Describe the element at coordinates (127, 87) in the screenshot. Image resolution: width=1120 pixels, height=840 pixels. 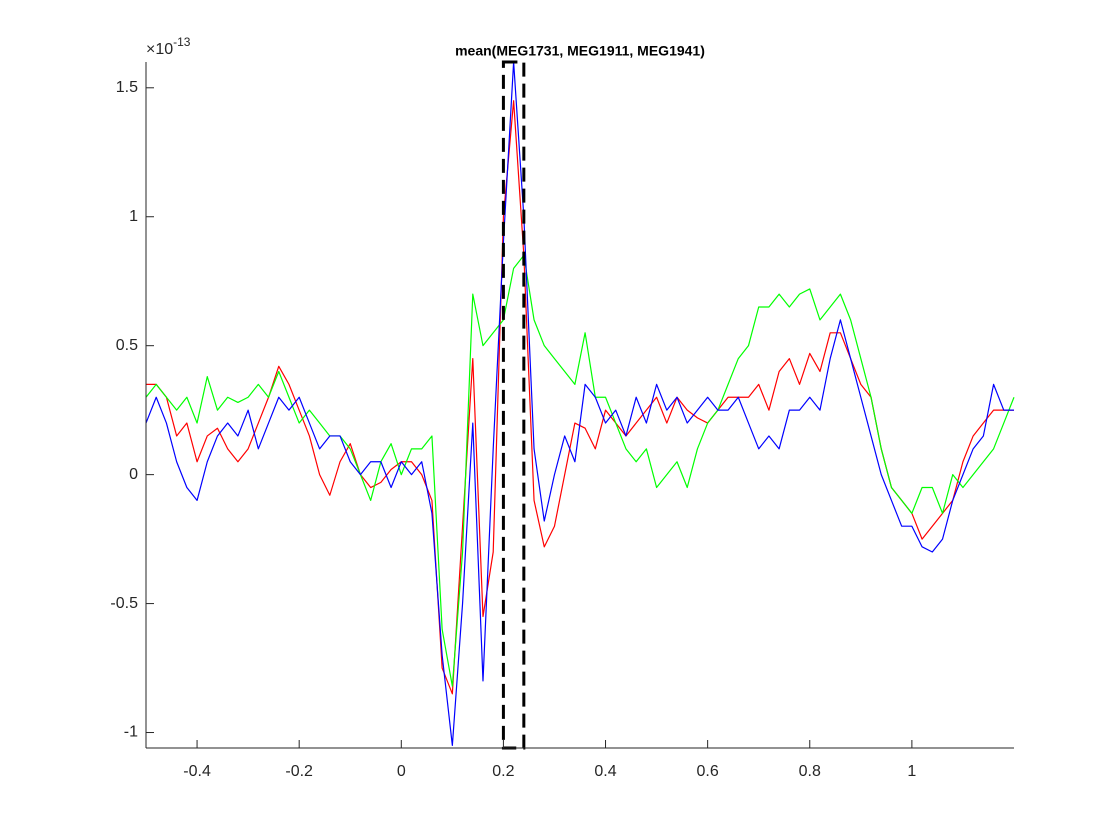
I see `y-tick-label: 1.5` at that location.